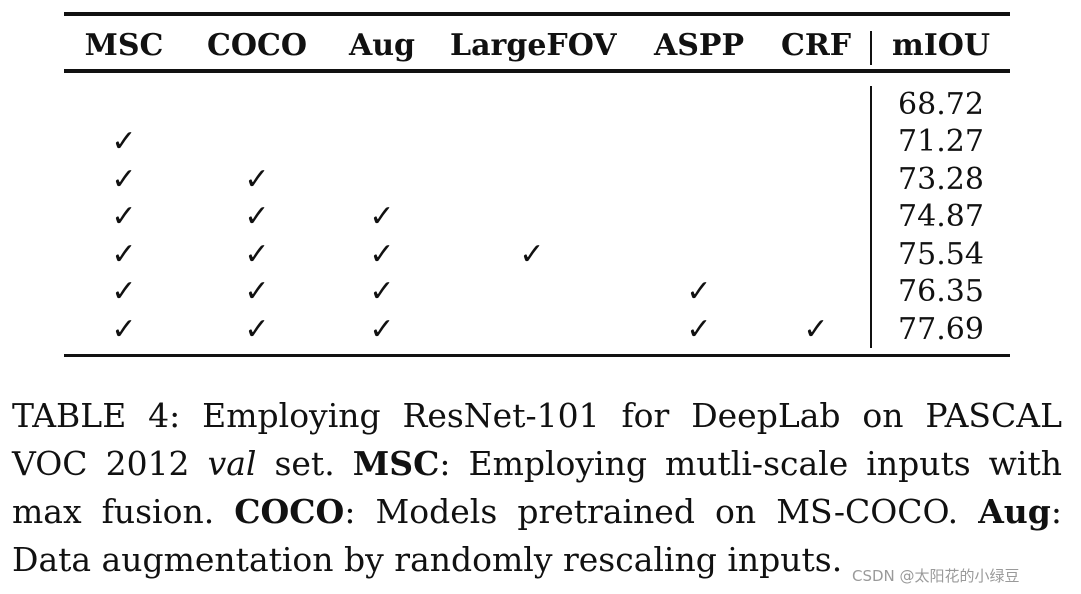 The width and height of the screenshot is (1081, 594). I want to click on caption-aug-label: Aug, so click(1014, 511).